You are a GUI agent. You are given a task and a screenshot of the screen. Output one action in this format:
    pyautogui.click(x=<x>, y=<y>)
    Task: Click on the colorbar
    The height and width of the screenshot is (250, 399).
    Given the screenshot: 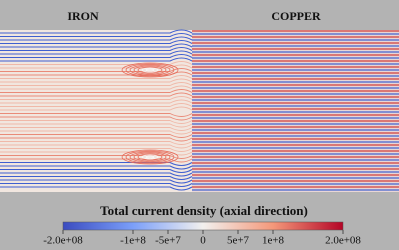 What is the action you would take?
    pyautogui.click(x=203, y=226)
    